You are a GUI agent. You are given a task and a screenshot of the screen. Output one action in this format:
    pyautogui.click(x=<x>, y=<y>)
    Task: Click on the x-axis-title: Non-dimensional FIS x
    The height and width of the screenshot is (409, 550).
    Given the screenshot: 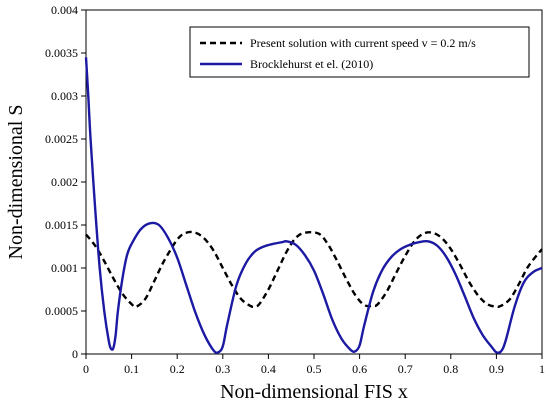 What is the action you would take?
    pyautogui.click(x=314, y=392)
    